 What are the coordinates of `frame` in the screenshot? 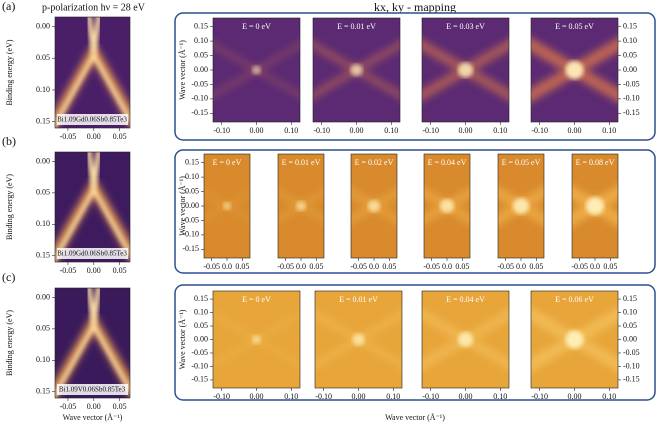 It's located at (92, 343).